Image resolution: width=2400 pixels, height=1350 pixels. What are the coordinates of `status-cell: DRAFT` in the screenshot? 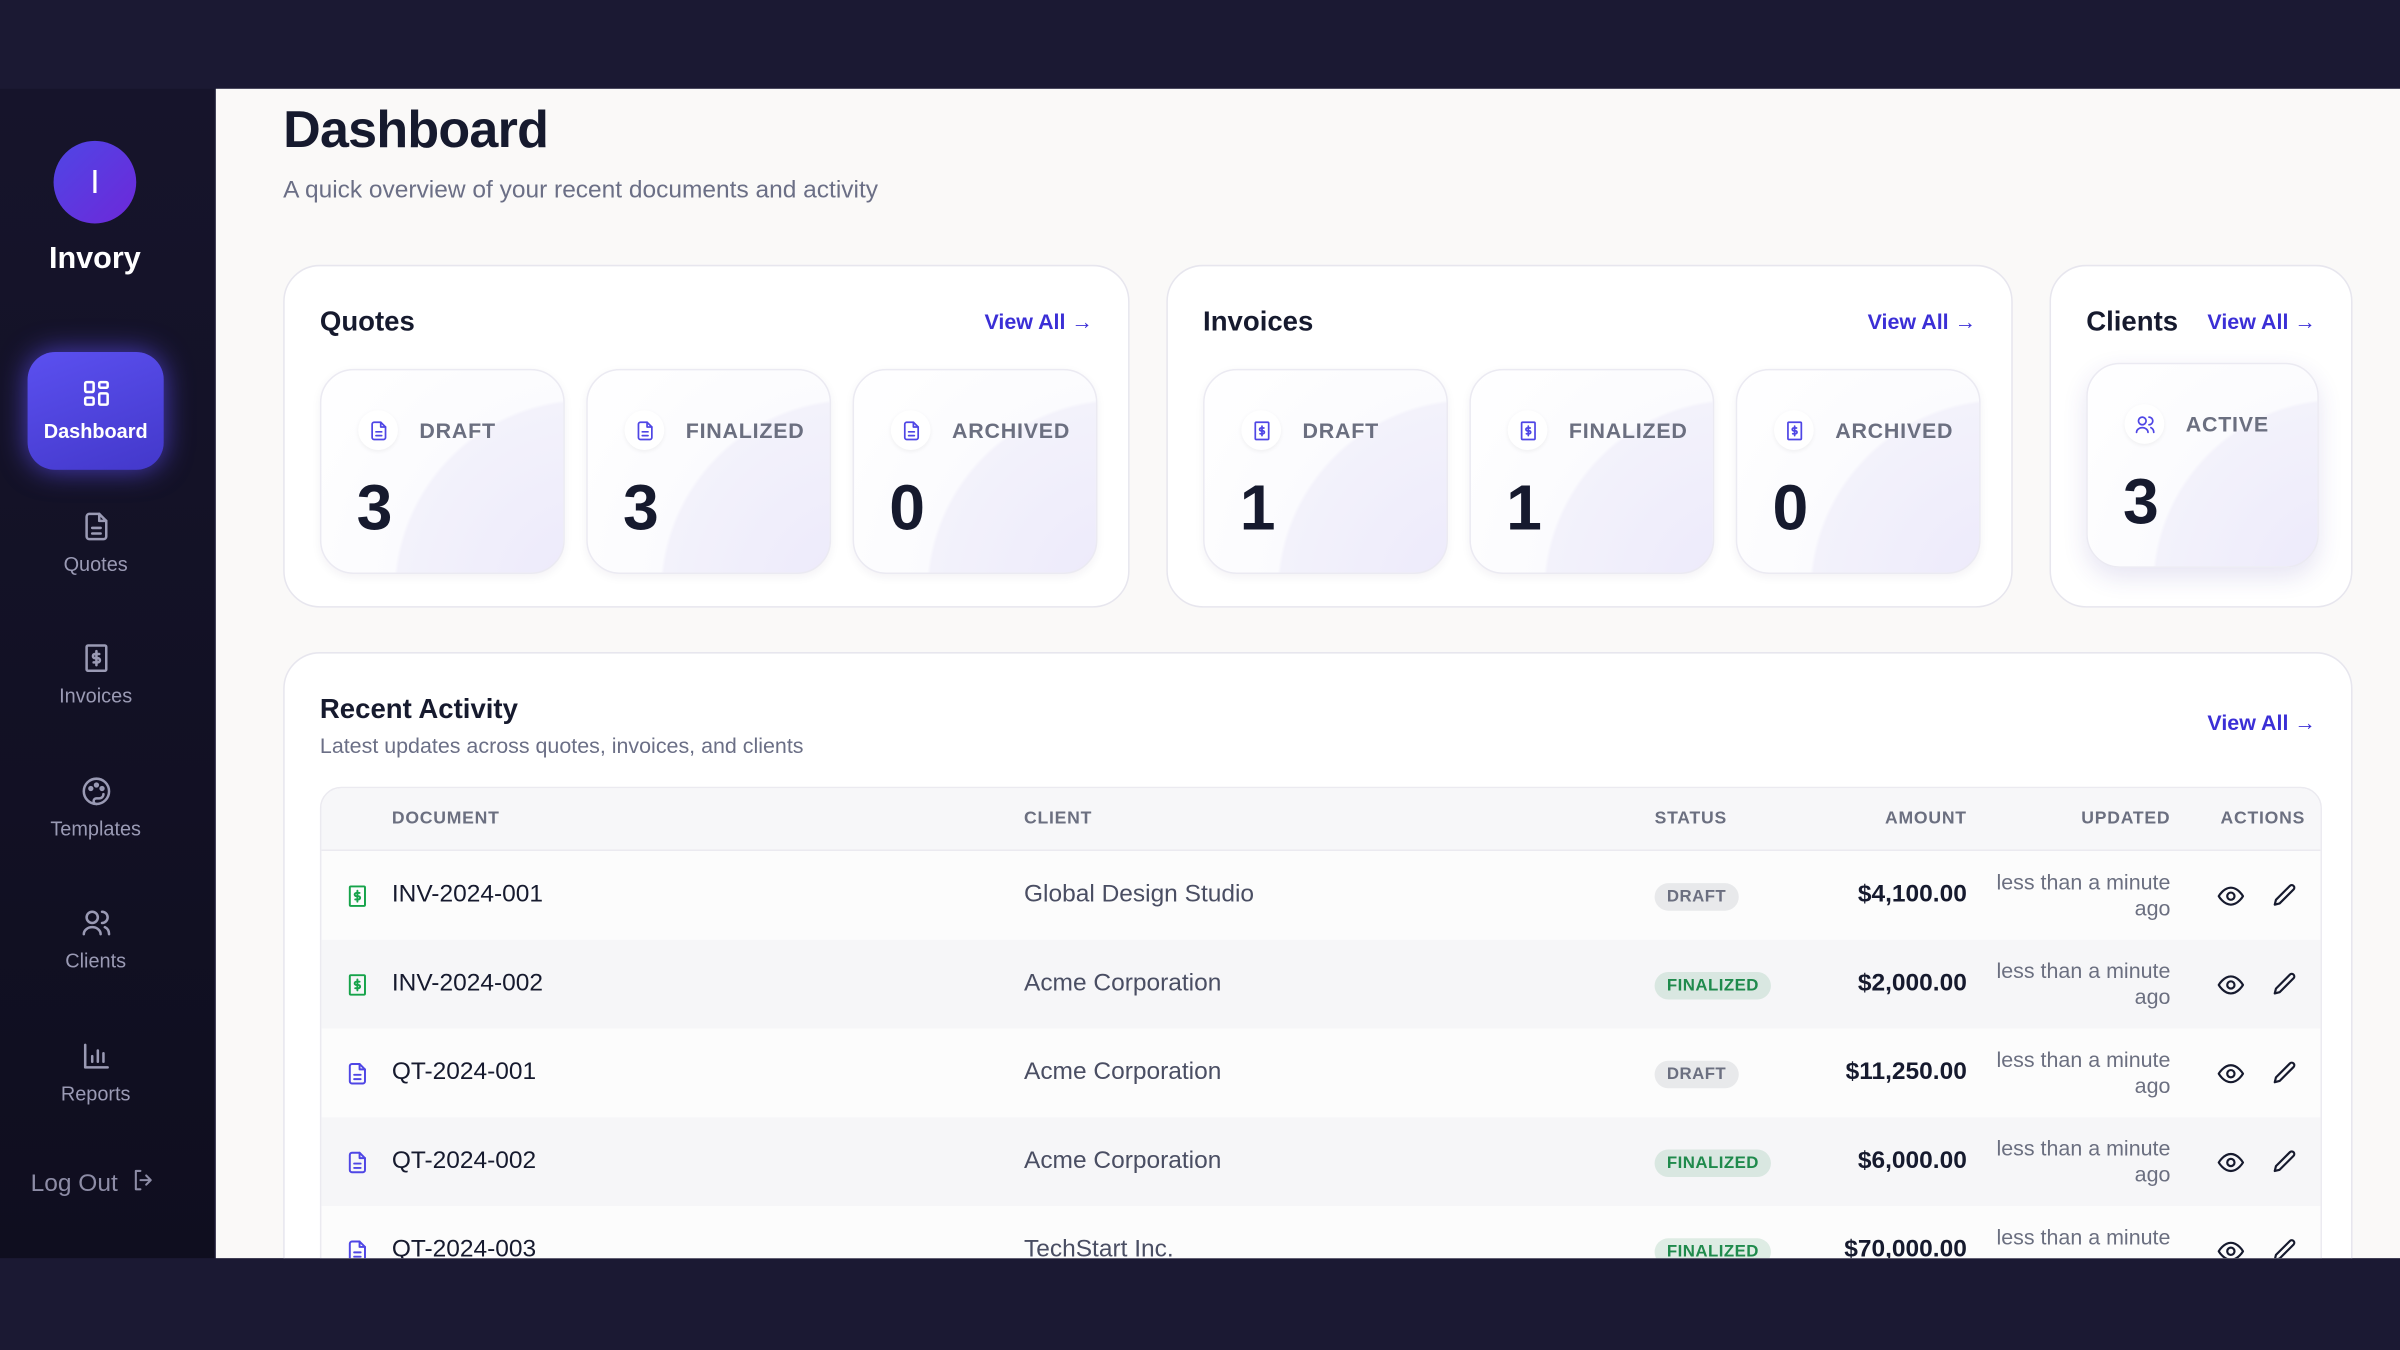 It's located at (1732, 1073).